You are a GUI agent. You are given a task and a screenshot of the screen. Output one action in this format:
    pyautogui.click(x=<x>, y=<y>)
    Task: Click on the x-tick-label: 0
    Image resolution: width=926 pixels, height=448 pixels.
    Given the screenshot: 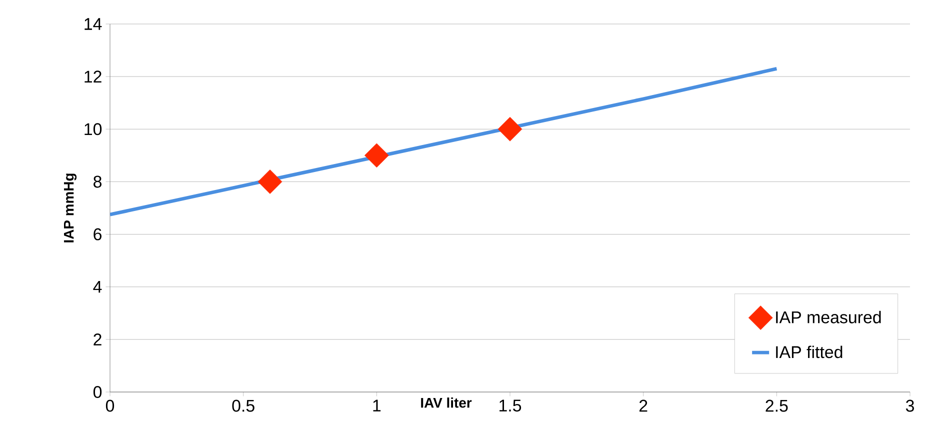 What is the action you would take?
    pyautogui.click(x=110, y=406)
    